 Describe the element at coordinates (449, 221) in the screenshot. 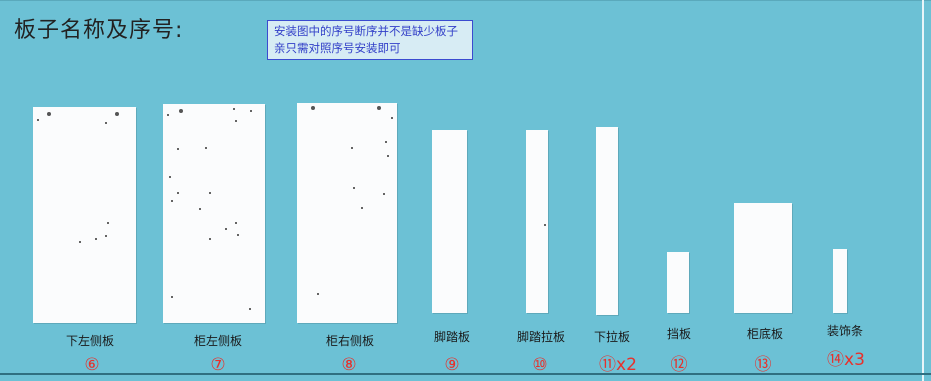

I see `panel-footrest` at that location.